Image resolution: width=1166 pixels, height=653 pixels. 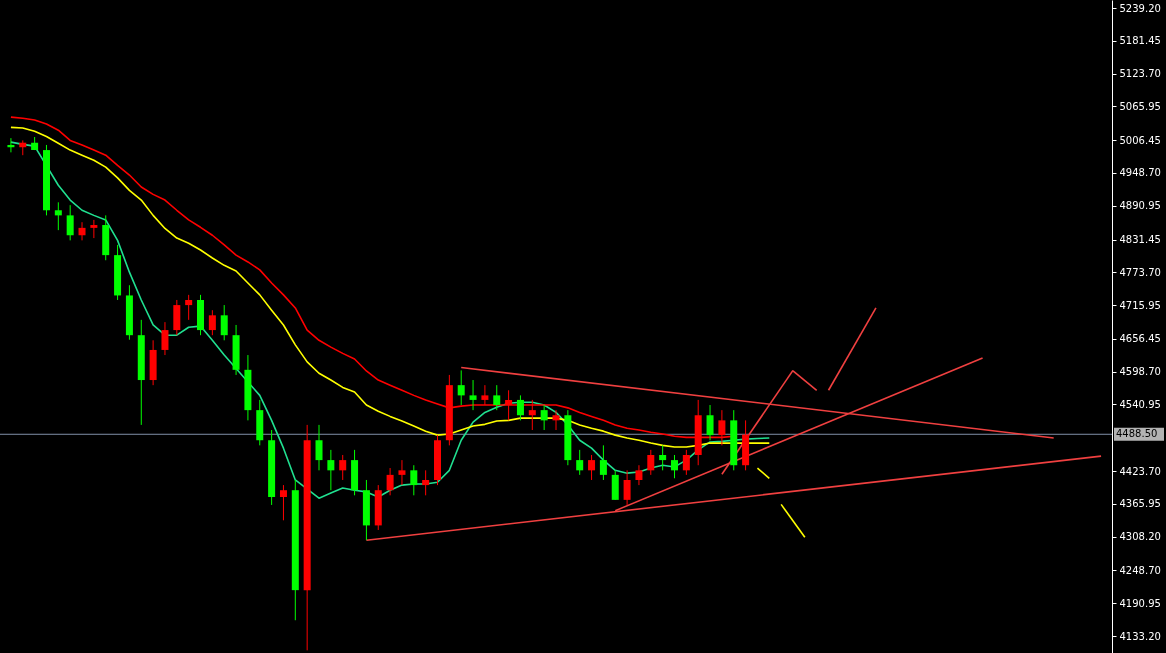 What do you see at coordinates (1140, 305) in the screenshot?
I see `y-tick-label: 4715.95` at bounding box center [1140, 305].